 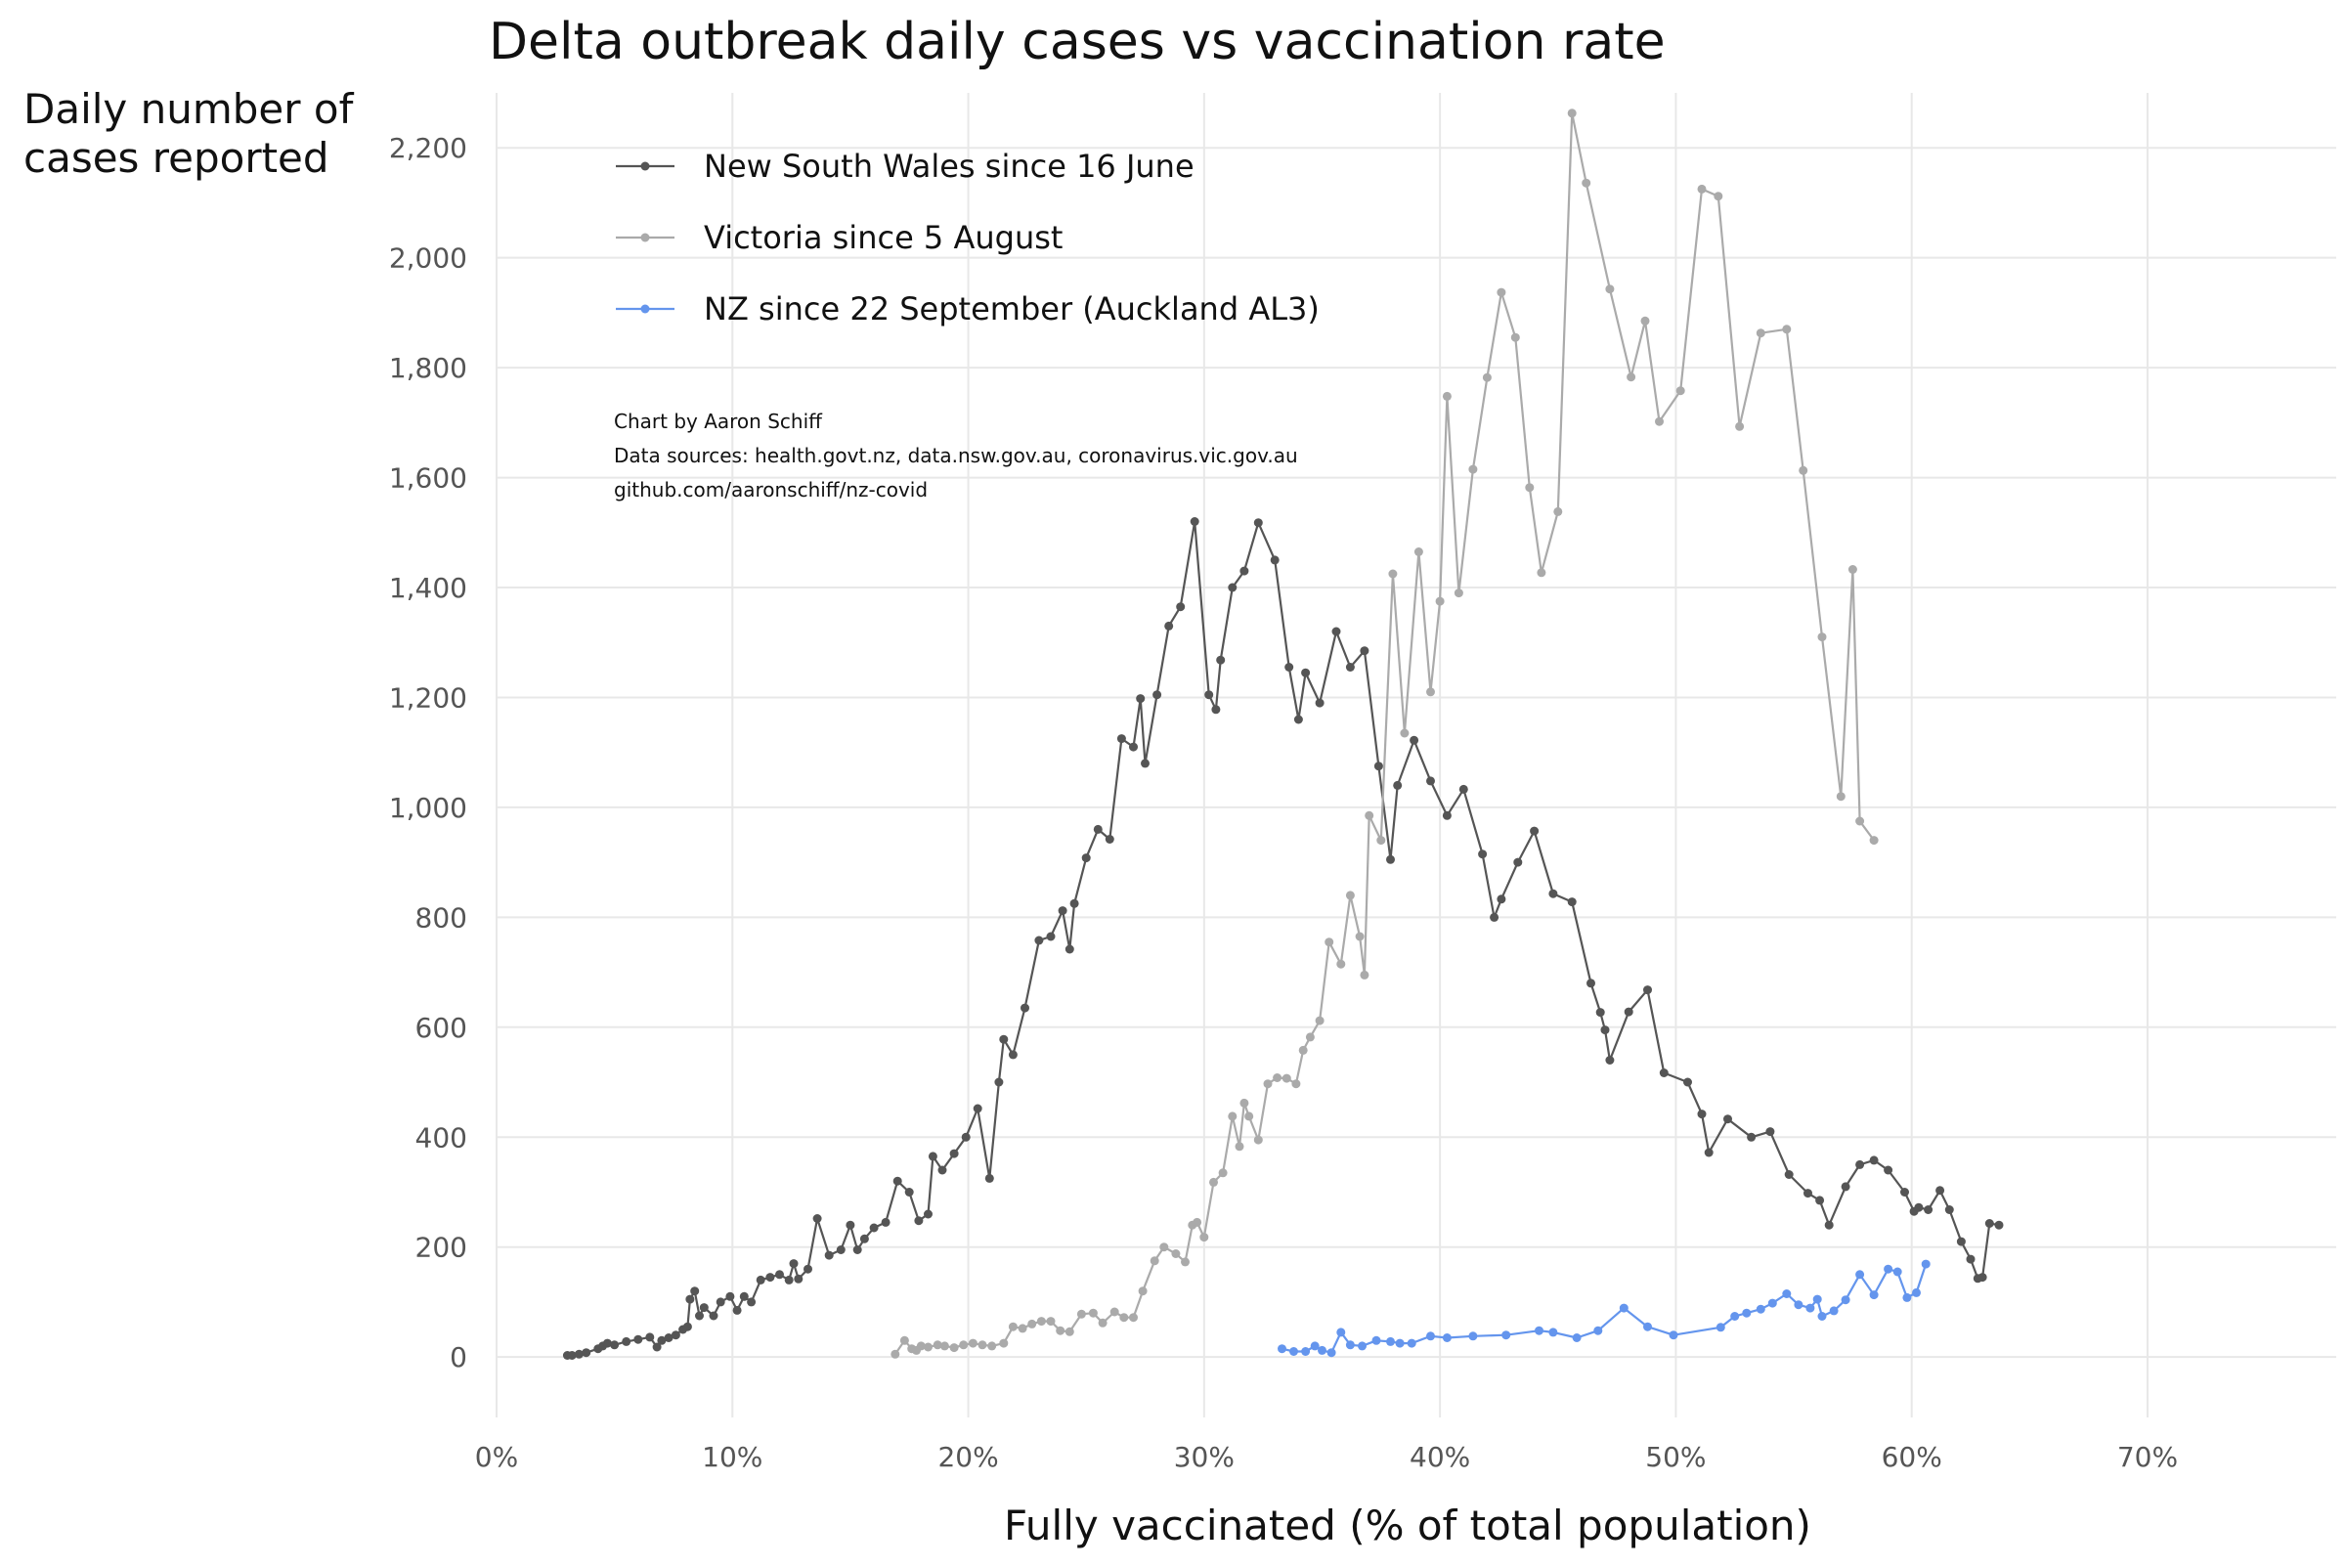 What do you see at coordinates (1012, 309) in the screenshot?
I see `legend-label: NZ since 22 September (Auckland AL3)` at bounding box center [1012, 309].